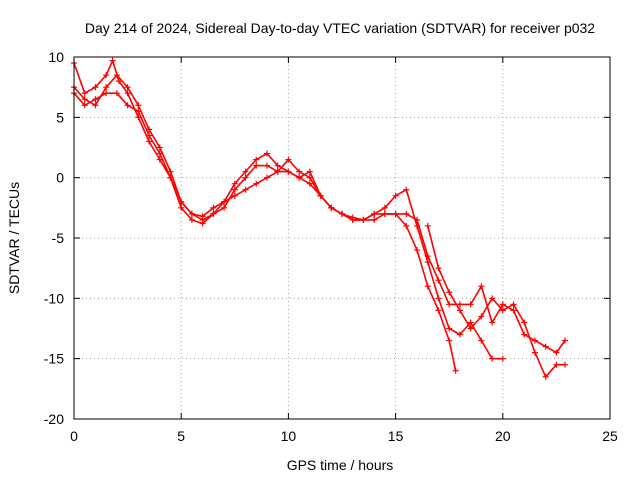 The image size is (640, 480). I want to click on x-tick-label: 20, so click(503, 436).